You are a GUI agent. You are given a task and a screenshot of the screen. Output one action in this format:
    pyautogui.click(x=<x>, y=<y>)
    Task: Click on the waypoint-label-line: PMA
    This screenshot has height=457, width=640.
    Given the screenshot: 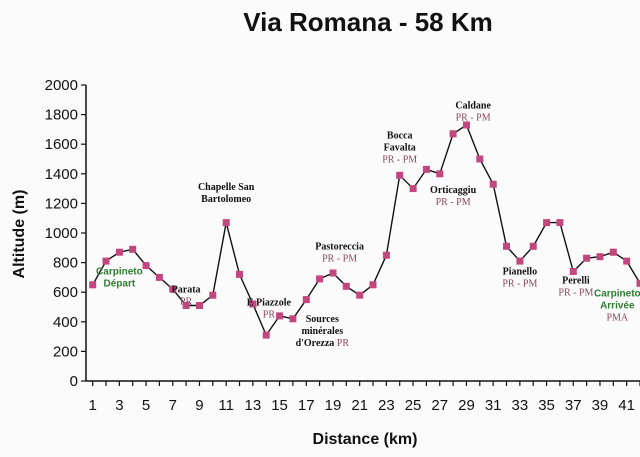 What is the action you would take?
    pyautogui.click(x=617, y=317)
    